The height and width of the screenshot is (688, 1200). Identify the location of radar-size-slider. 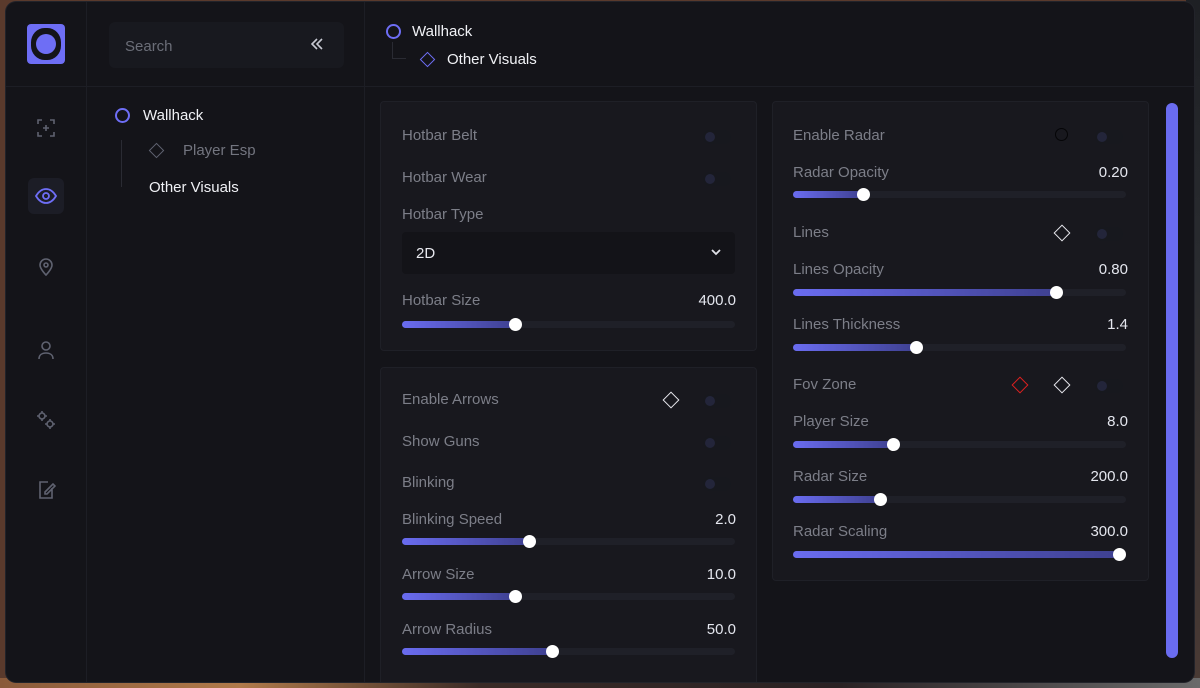
(959, 499).